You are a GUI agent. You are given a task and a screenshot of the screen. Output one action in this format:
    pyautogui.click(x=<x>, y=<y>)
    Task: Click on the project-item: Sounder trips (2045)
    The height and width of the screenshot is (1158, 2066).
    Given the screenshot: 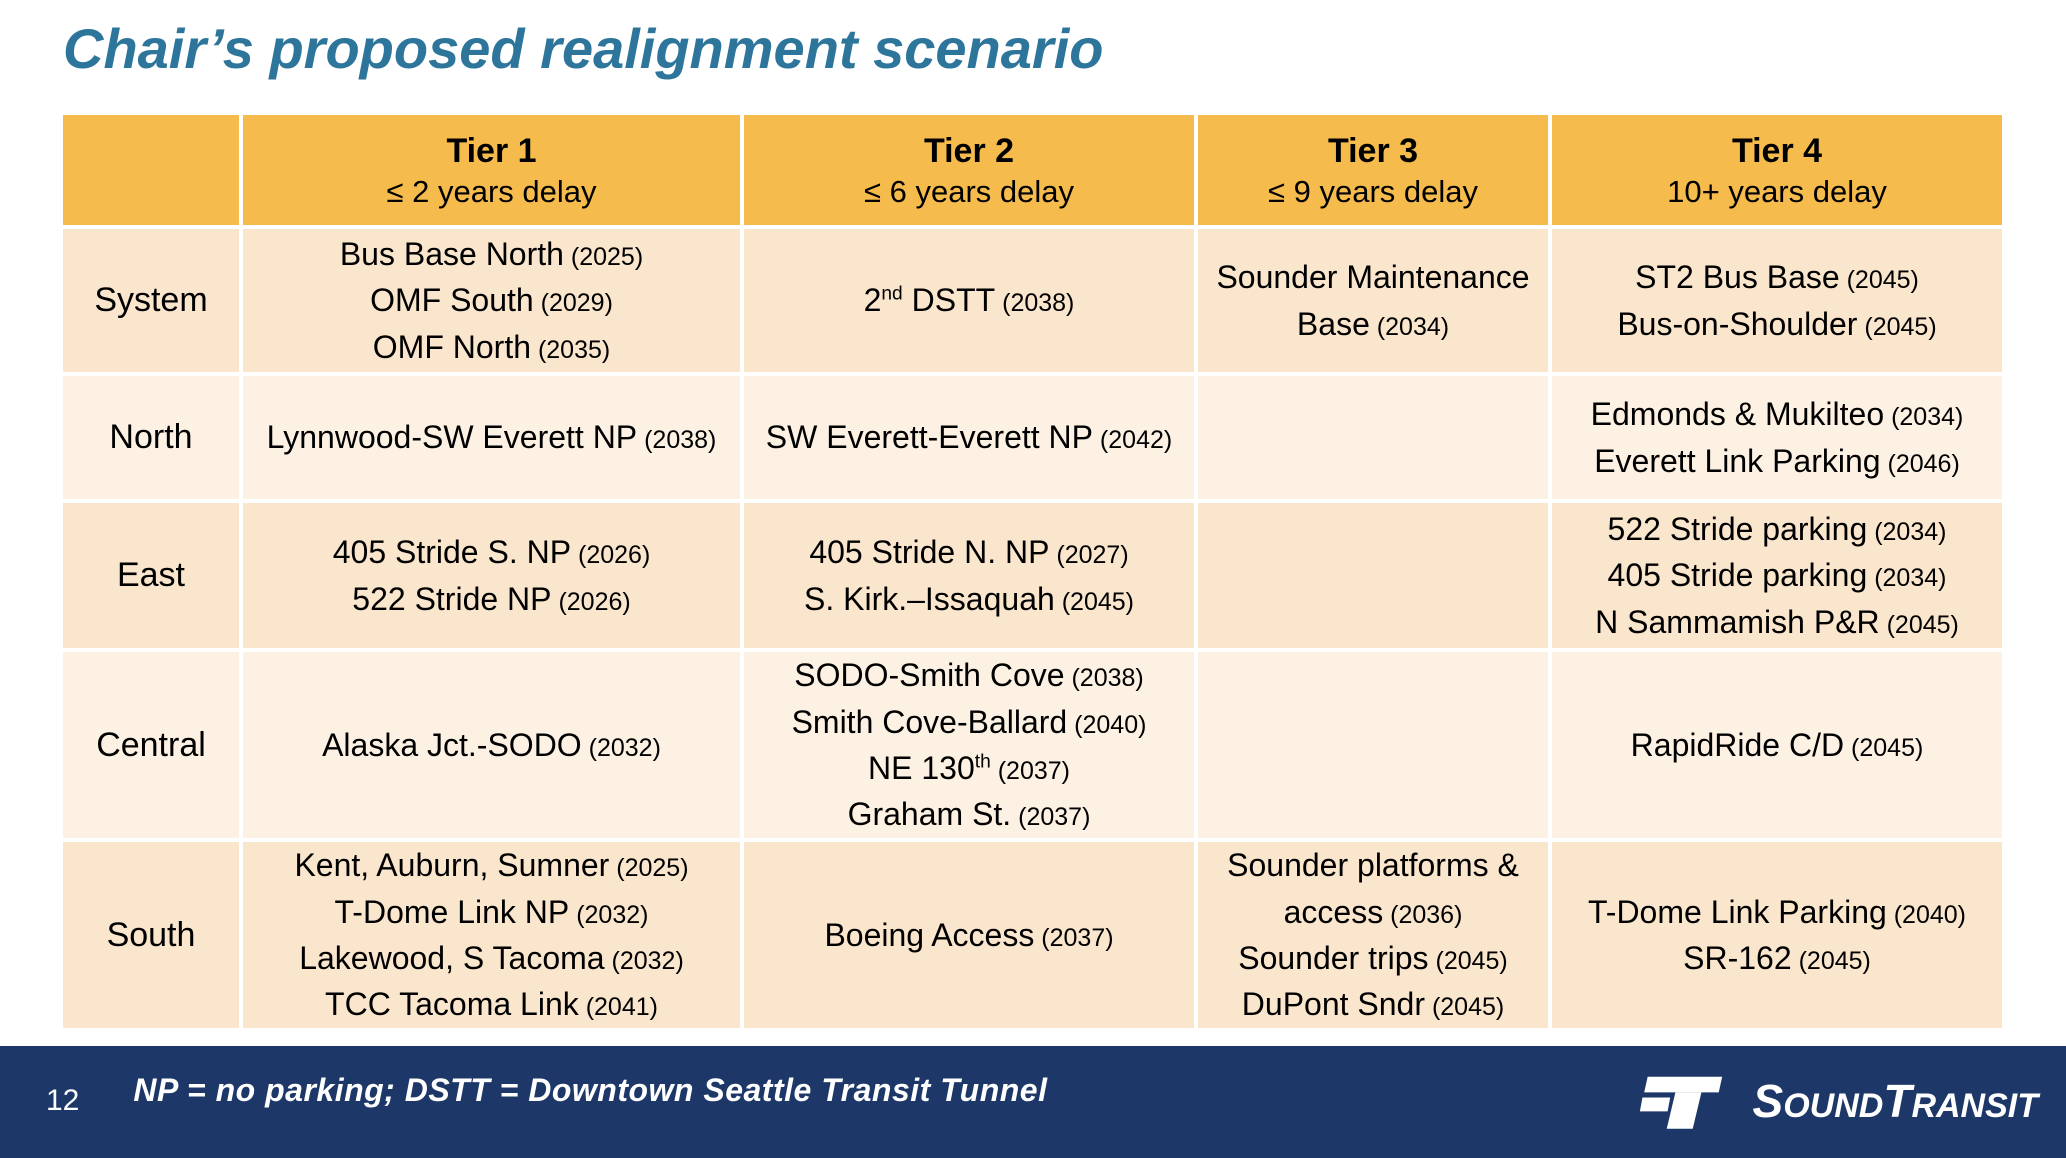 What is the action you would take?
    pyautogui.click(x=1373, y=958)
    